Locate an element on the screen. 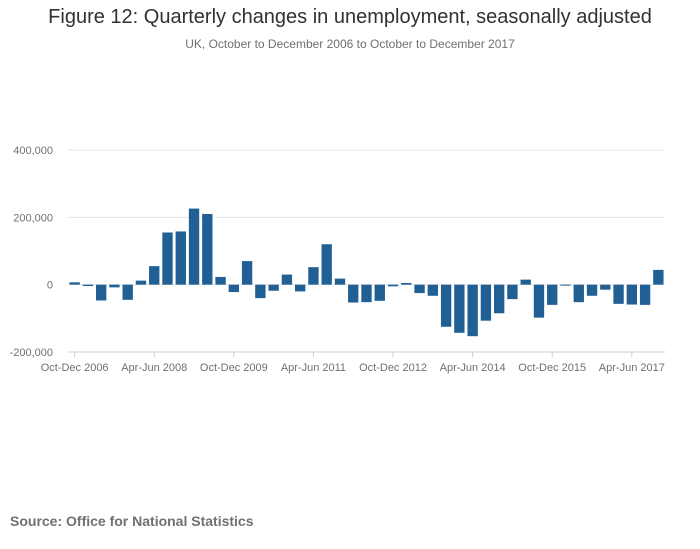 The width and height of the screenshot is (700, 549). x-tick-label: Oct-Dec 2015 is located at coordinates (552, 368).